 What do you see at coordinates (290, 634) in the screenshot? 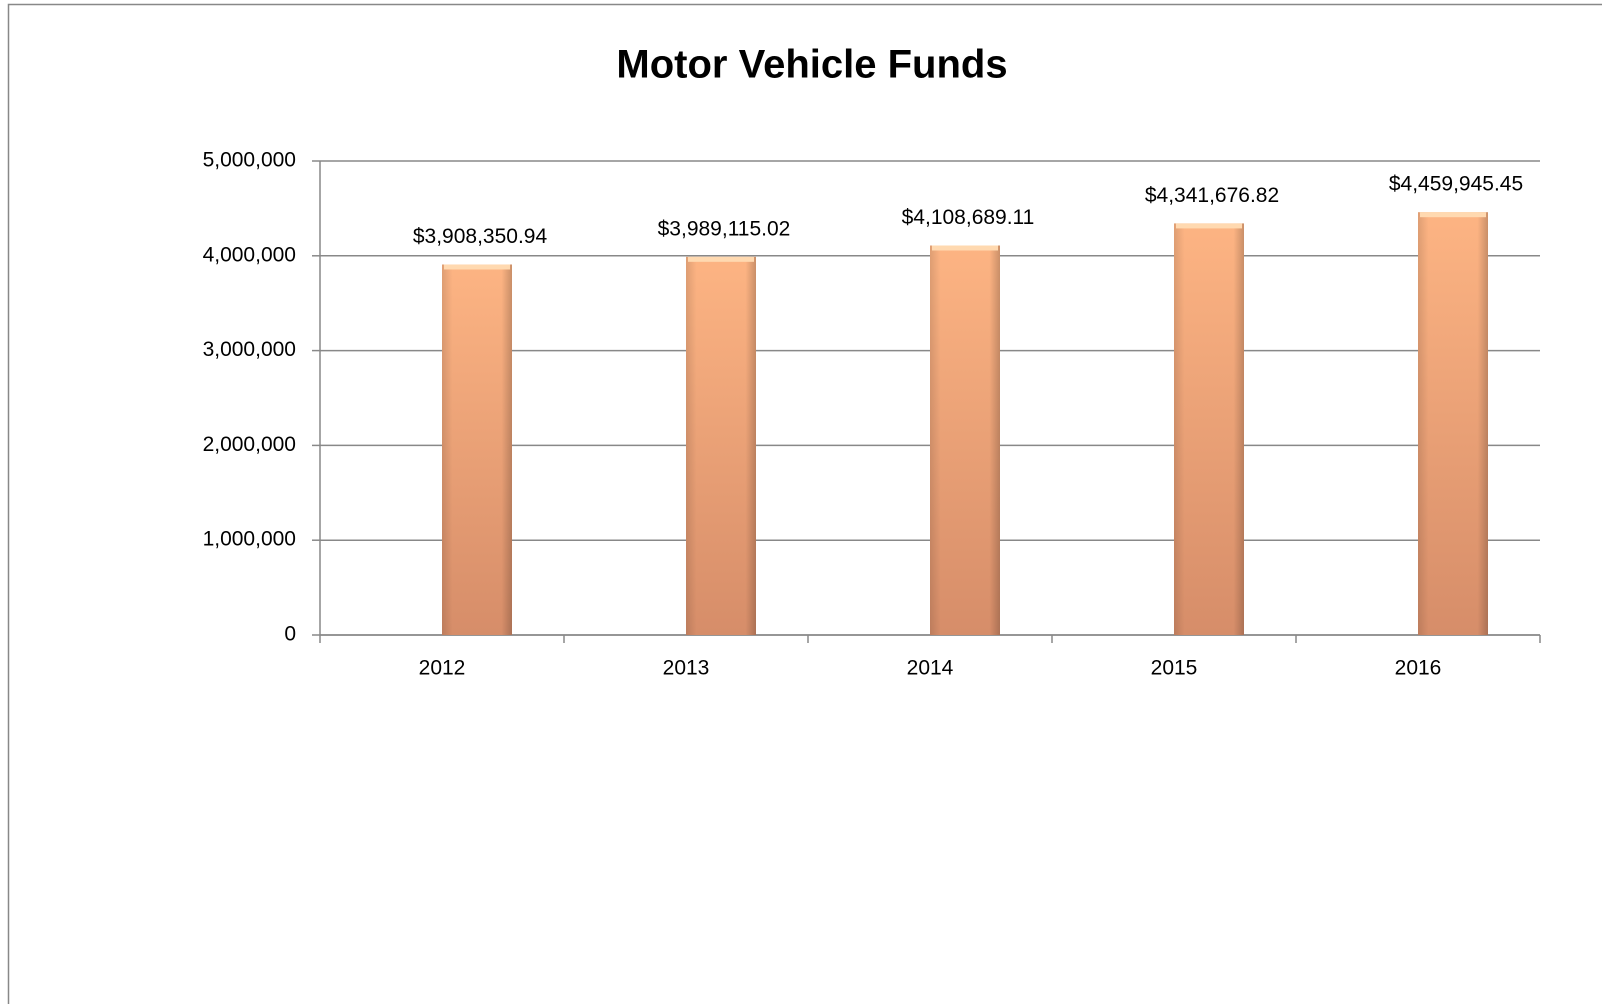
I see `y-tick-label: 0` at bounding box center [290, 634].